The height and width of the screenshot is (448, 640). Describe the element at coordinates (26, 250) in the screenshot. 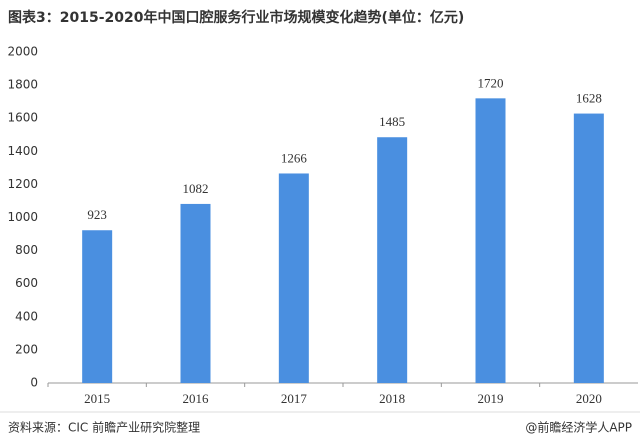

I see `y-tick-label: 800` at that location.